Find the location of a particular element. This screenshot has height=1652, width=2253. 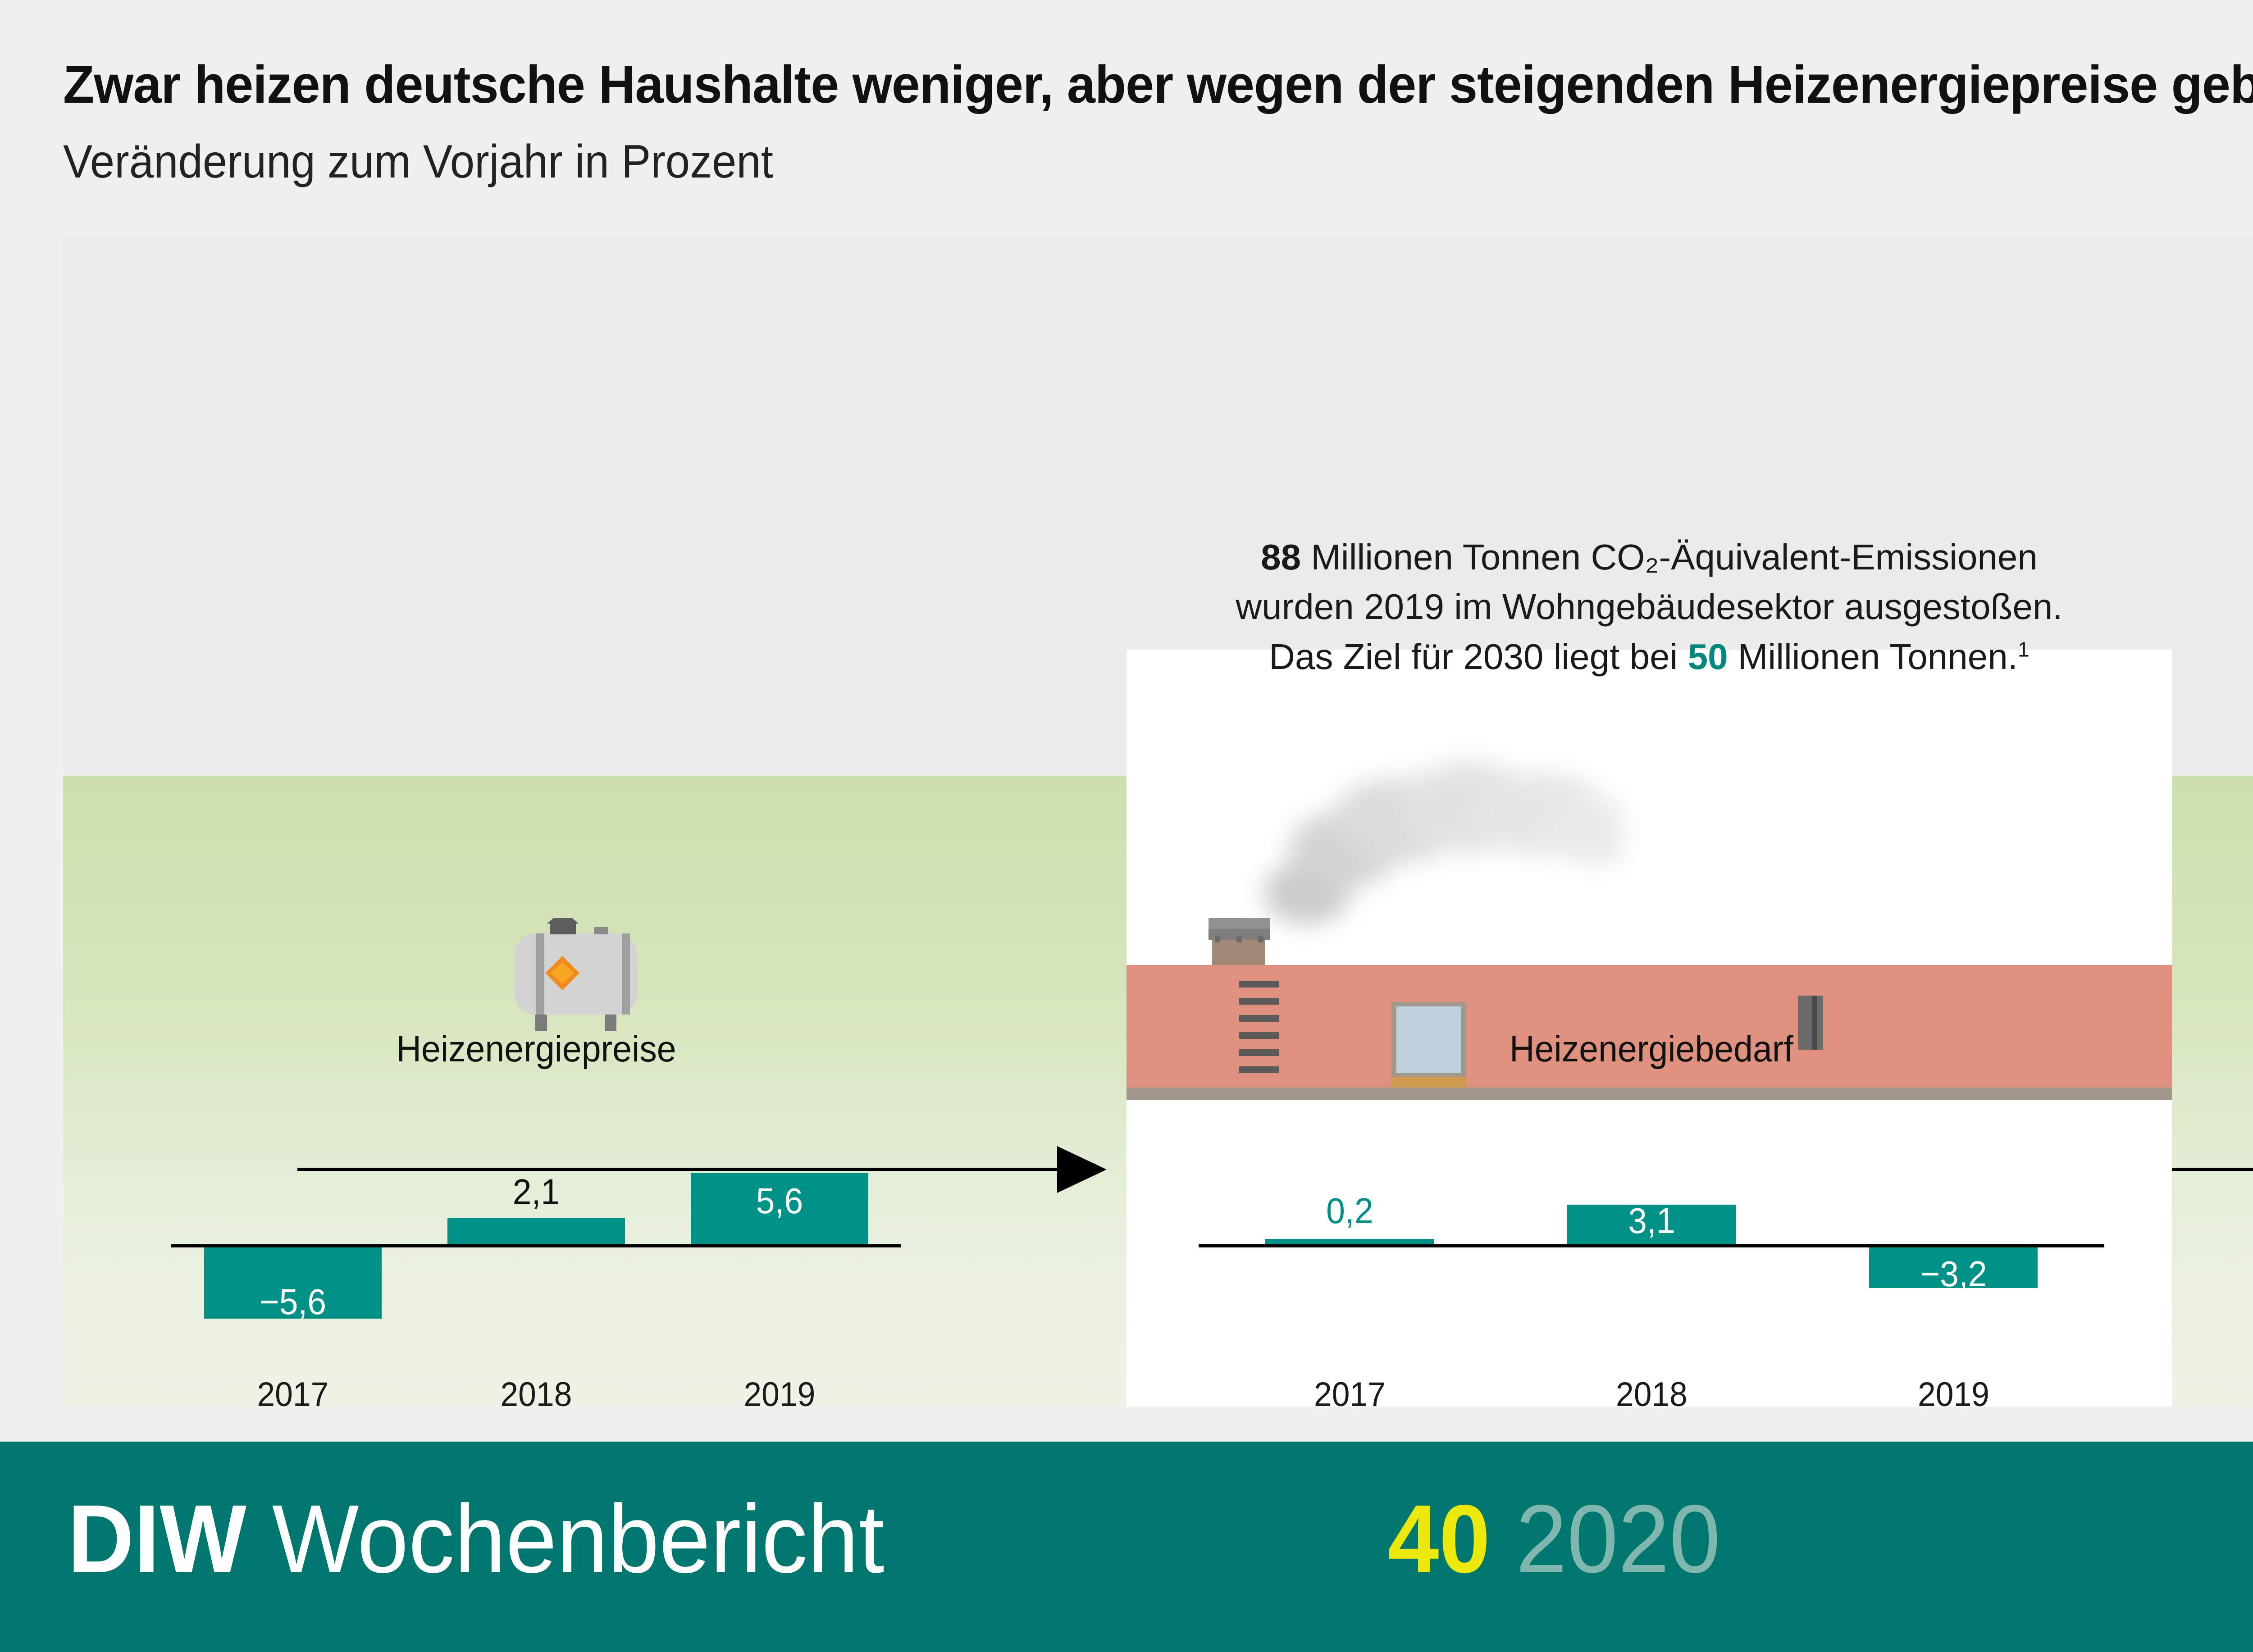

bar-cell: 5,6 is located at coordinates (779, 1231).